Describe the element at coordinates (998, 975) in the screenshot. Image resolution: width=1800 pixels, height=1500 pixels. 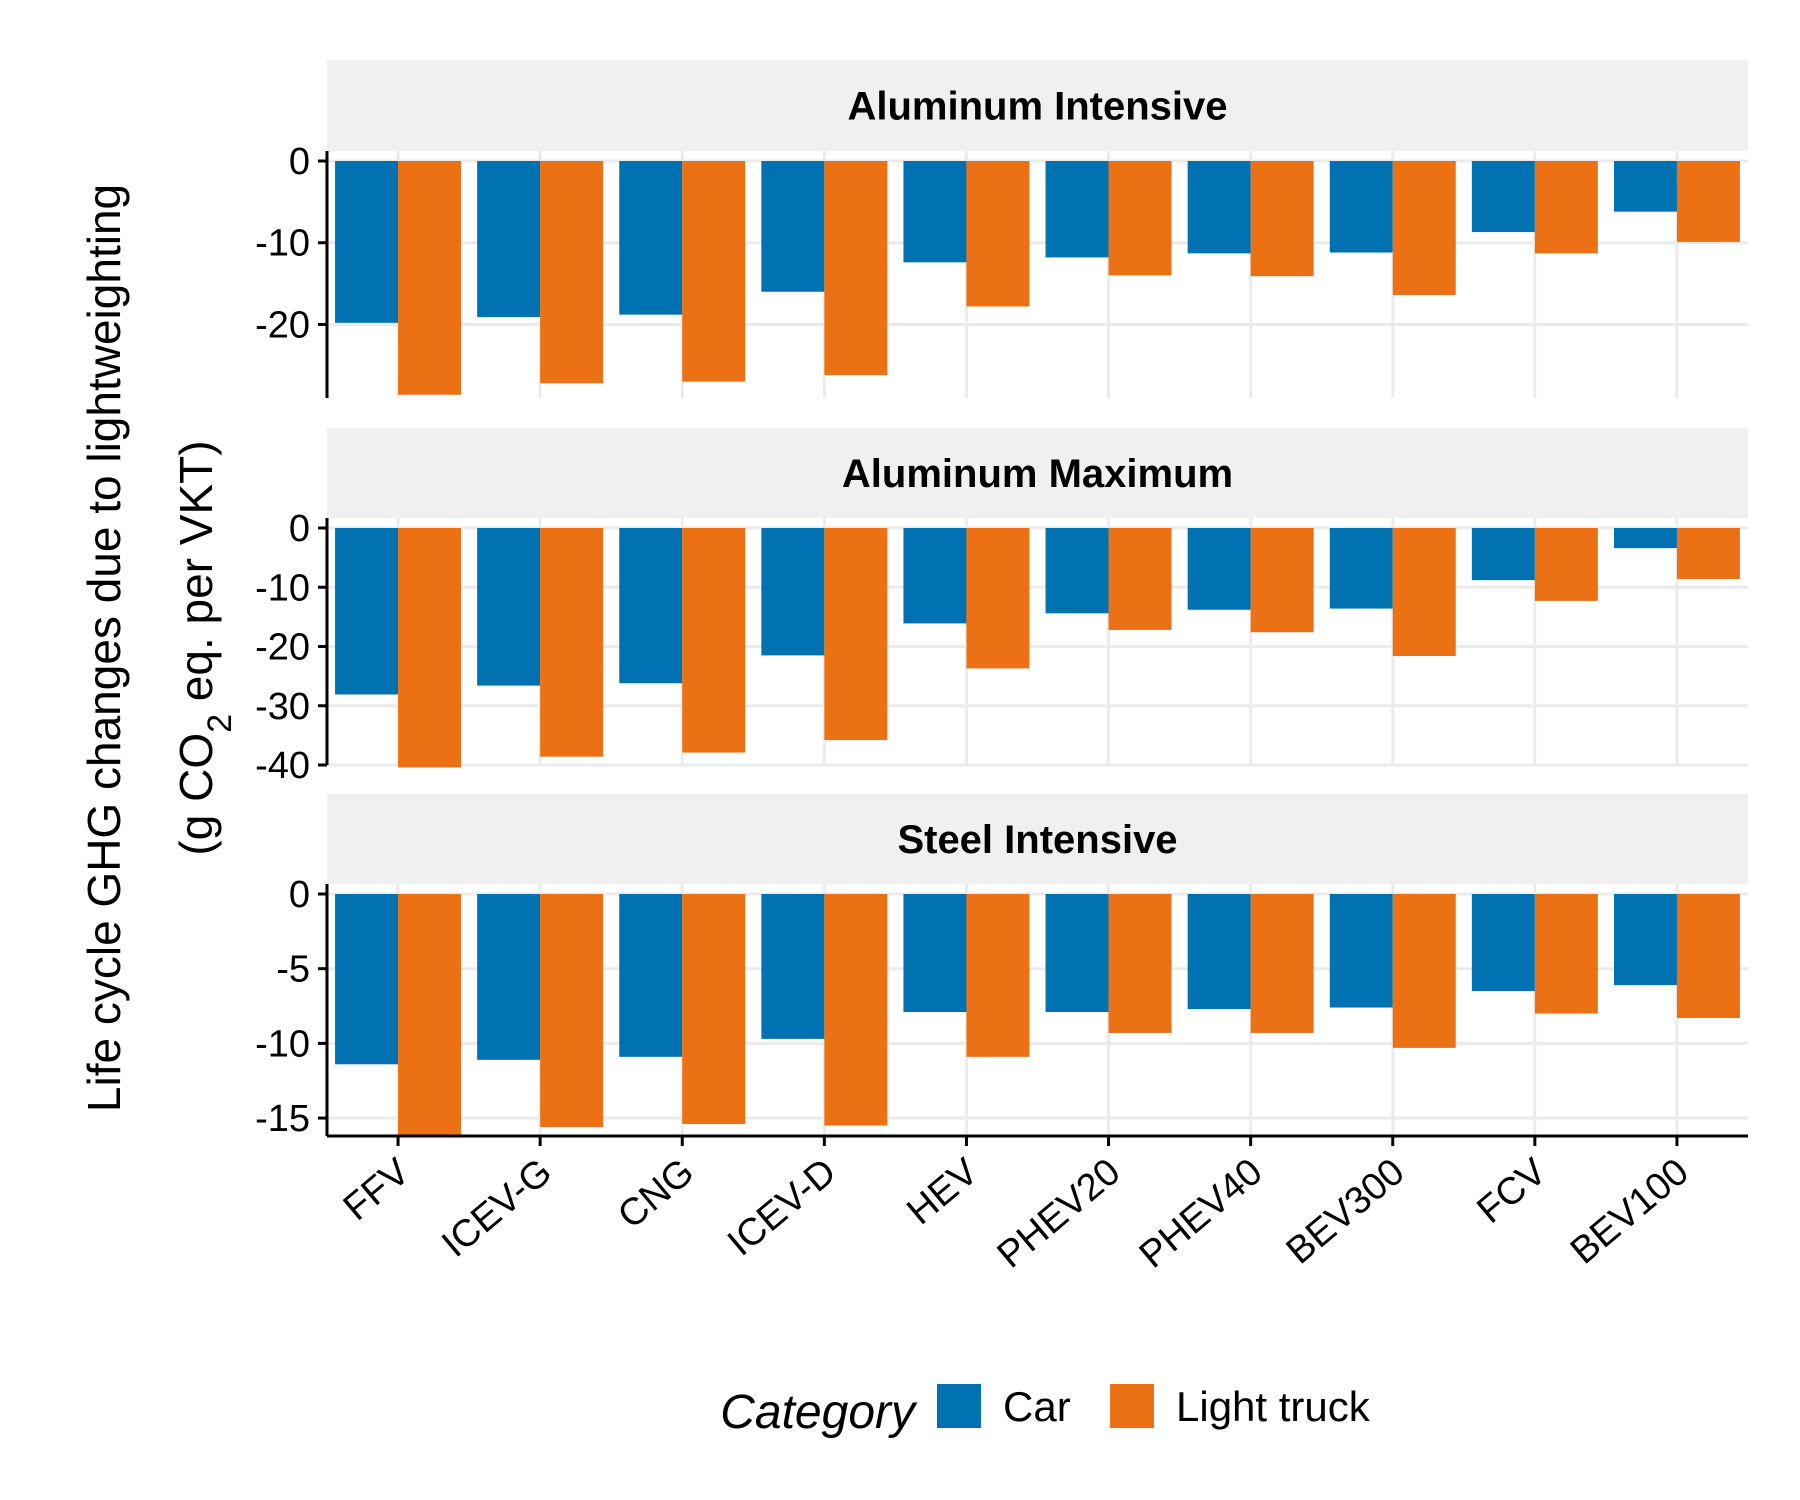
I see `bar-steel-intensive-hev-light-truck` at that location.